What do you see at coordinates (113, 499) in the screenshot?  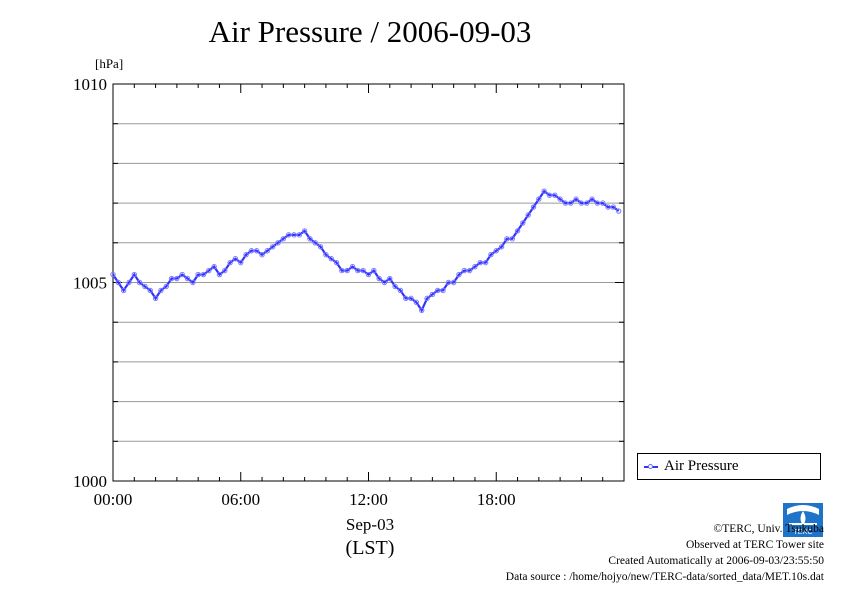 I see `x-tick-label: 00:00` at bounding box center [113, 499].